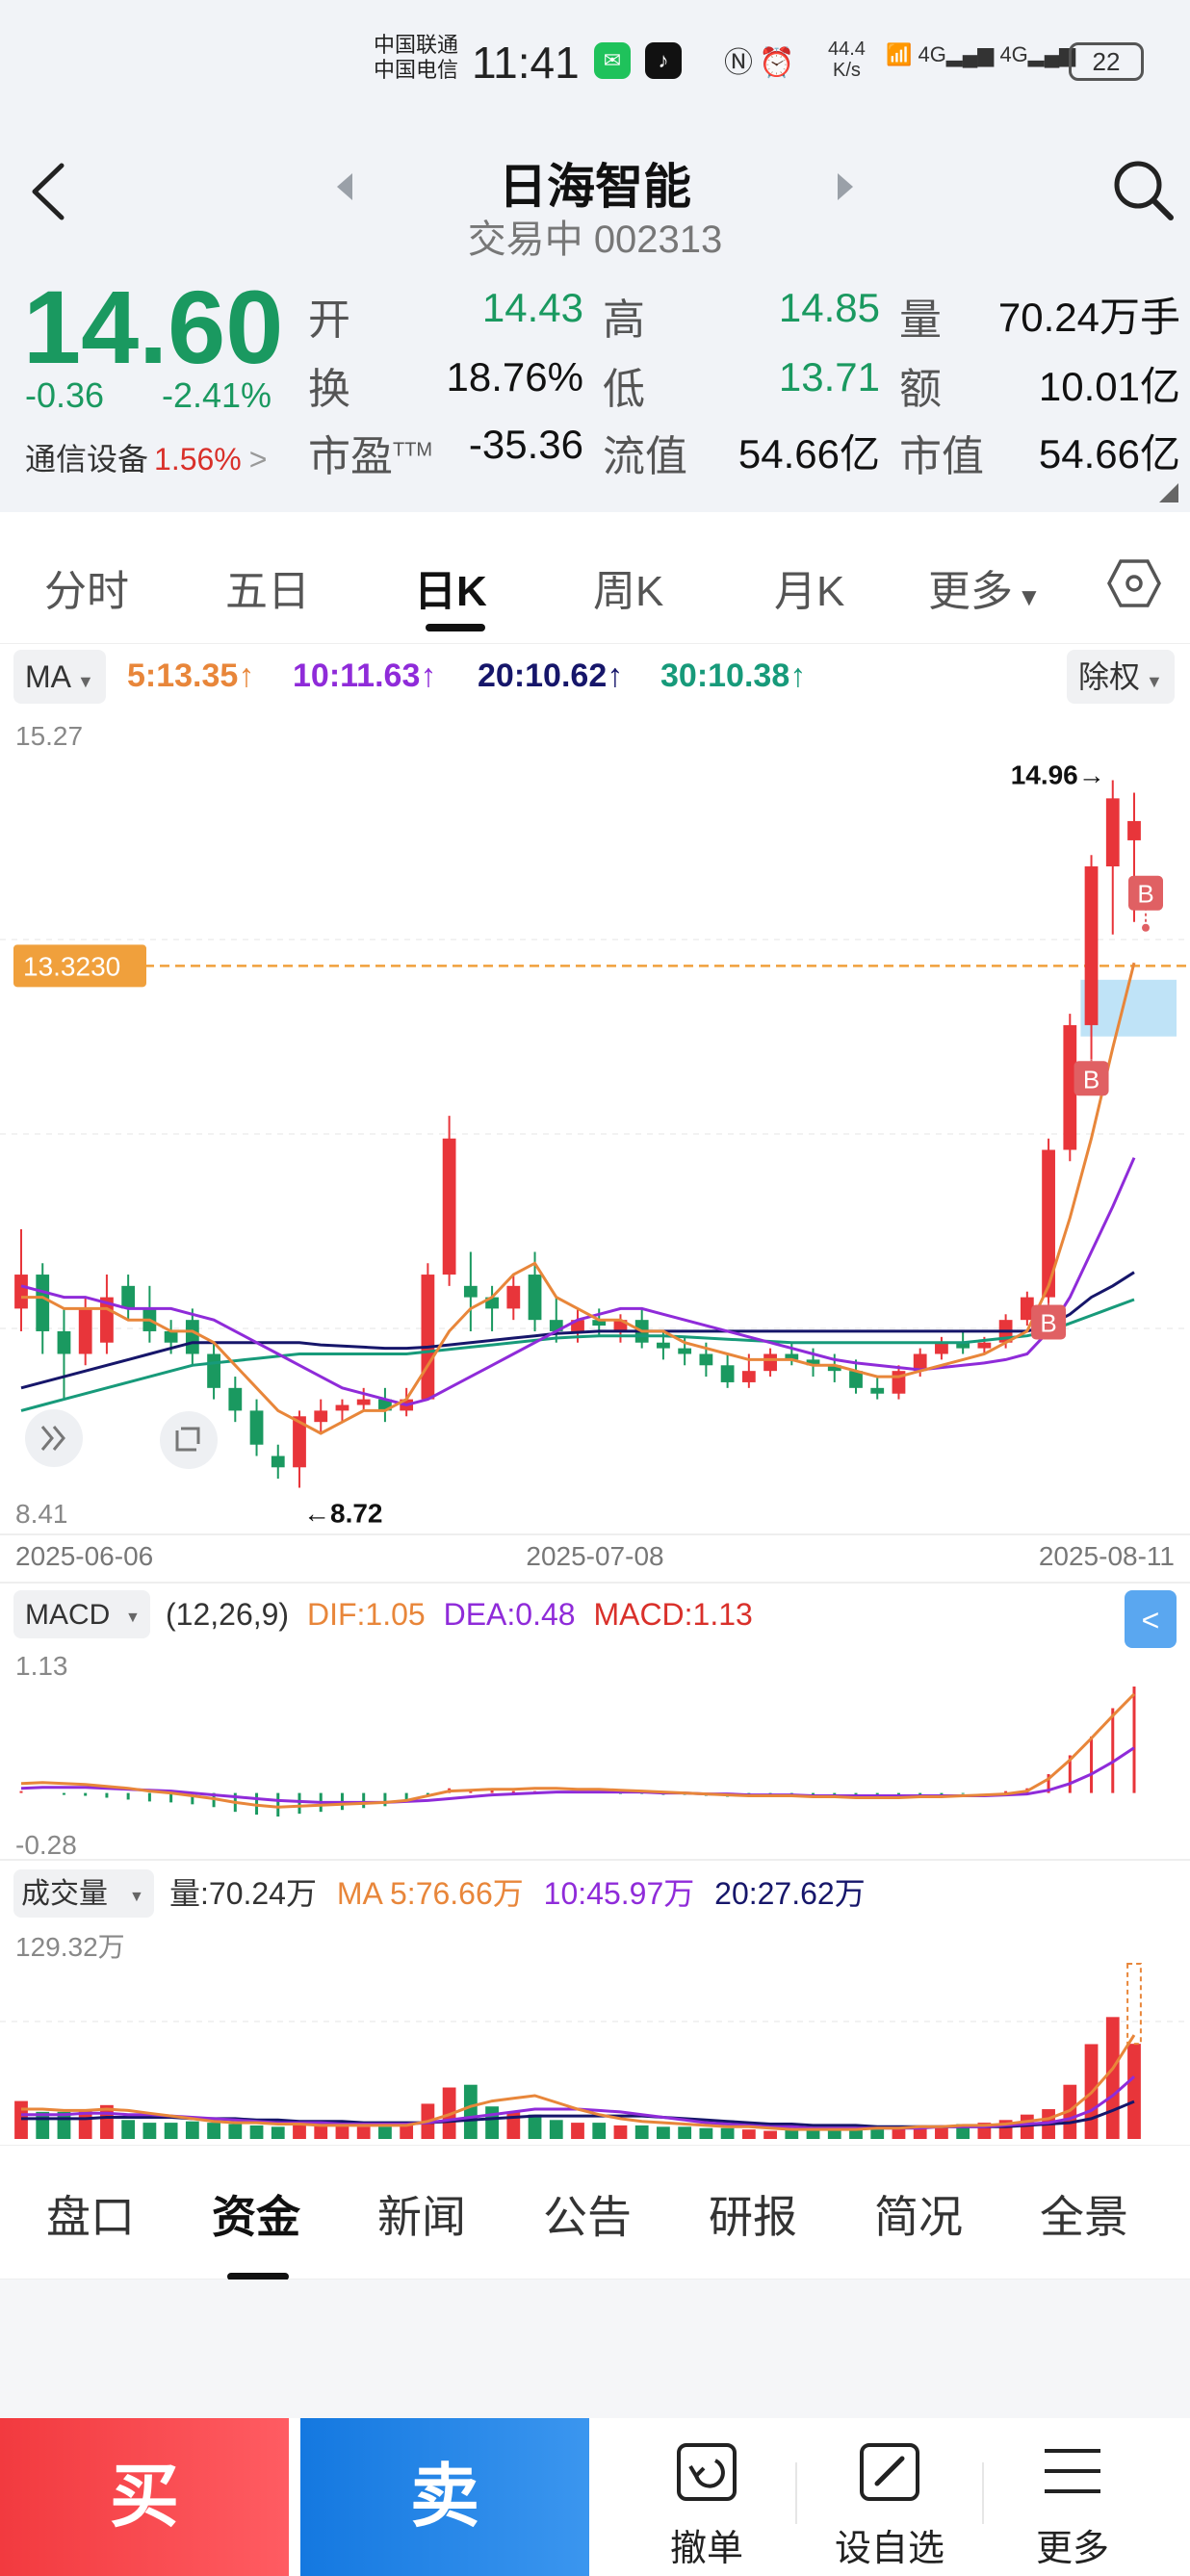  I want to click on tab-monthly-k: 月K, so click(810, 591).